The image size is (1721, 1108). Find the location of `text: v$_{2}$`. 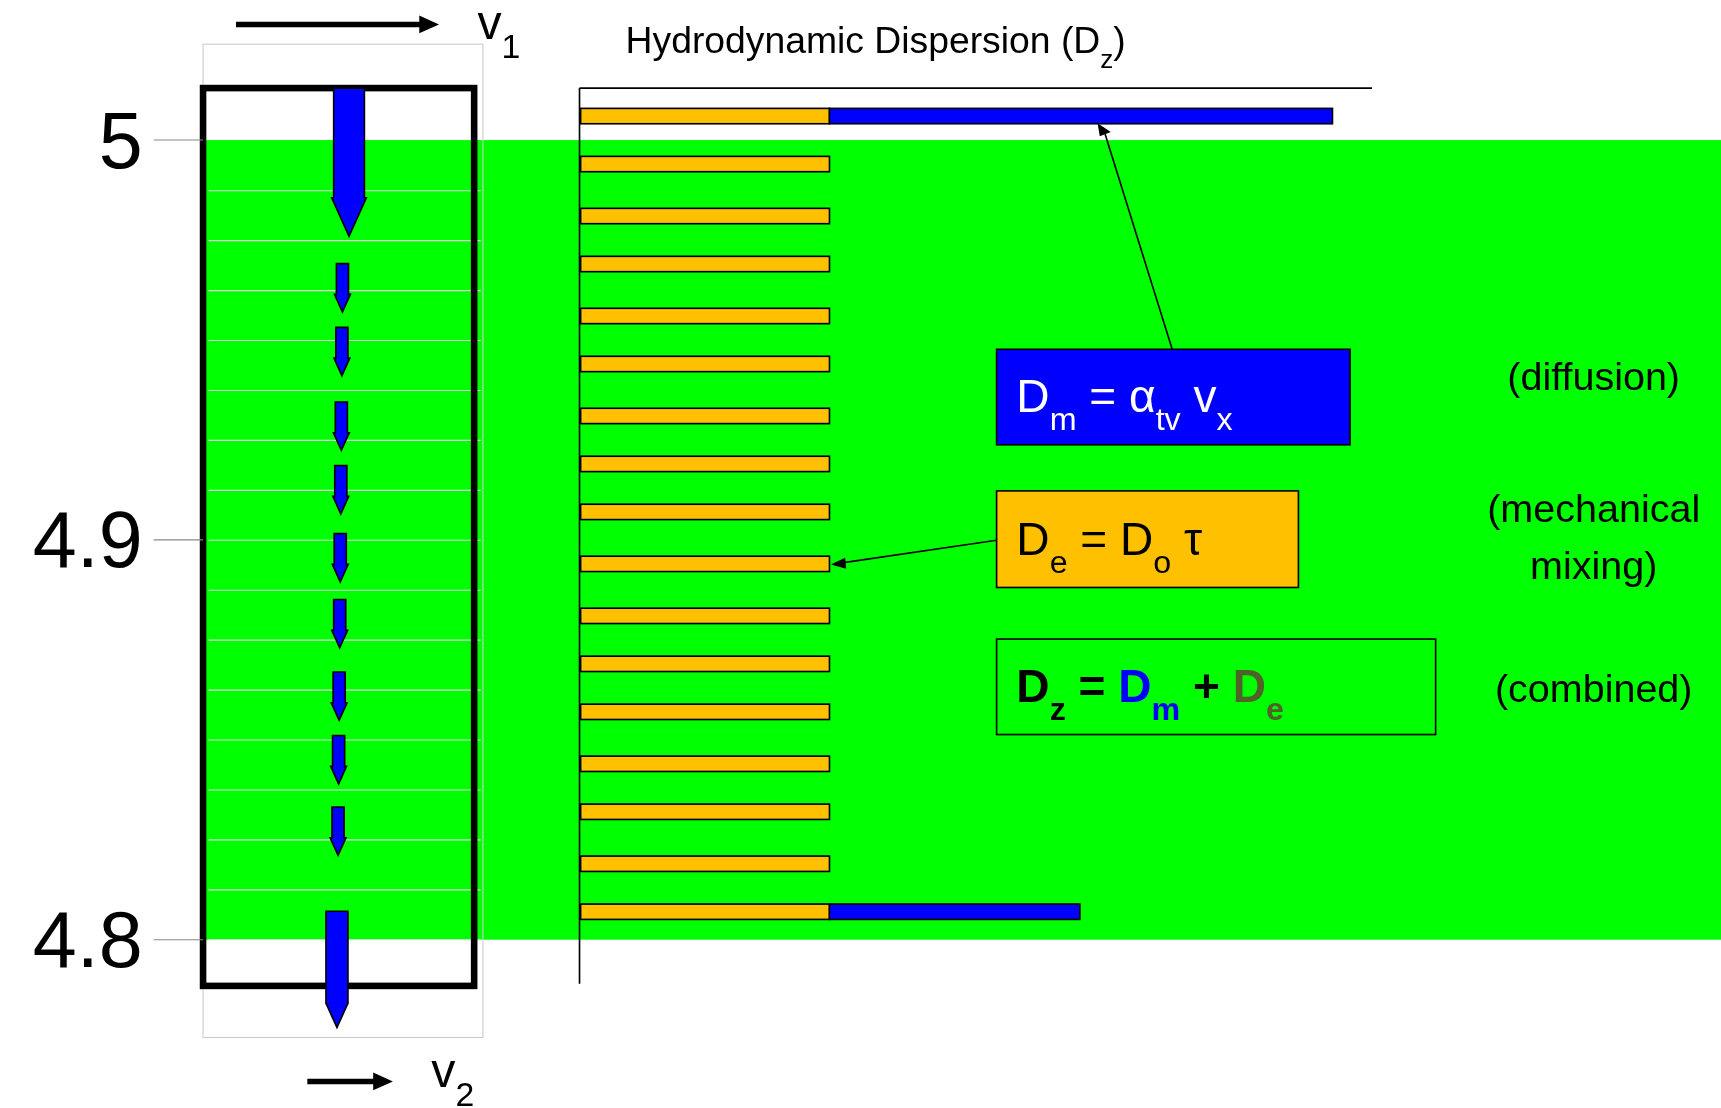

text: v$_{2}$ is located at coordinates (453, 1075).